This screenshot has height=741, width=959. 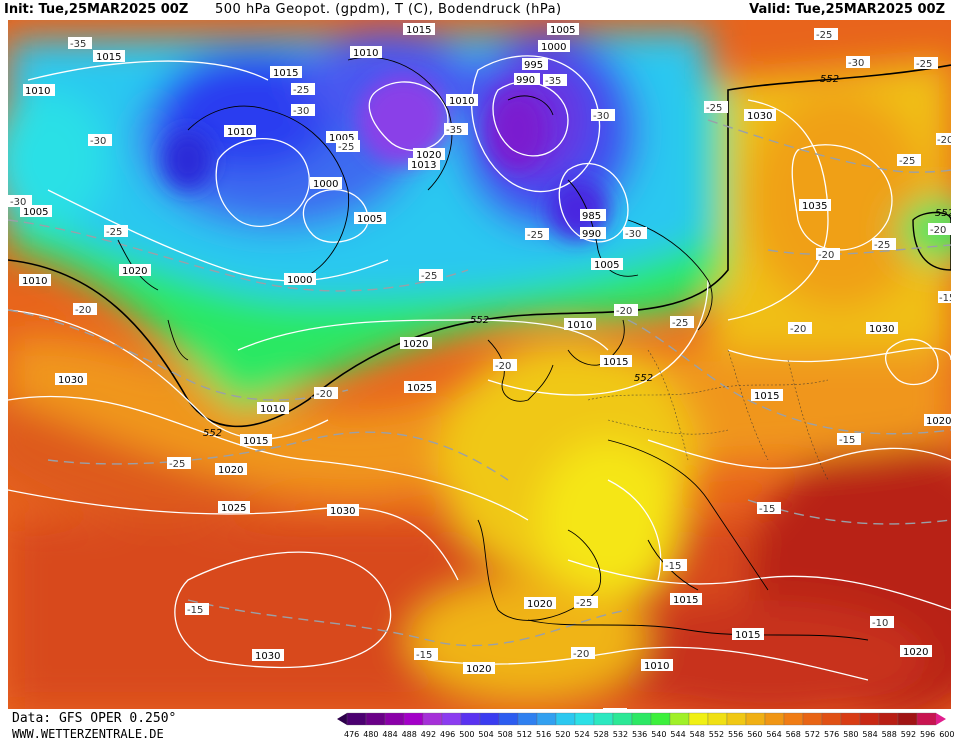 What do you see at coordinates (352, 734) in the screenshot?
I see `scale-tick-label: 476` at bounding box center [352, 734].